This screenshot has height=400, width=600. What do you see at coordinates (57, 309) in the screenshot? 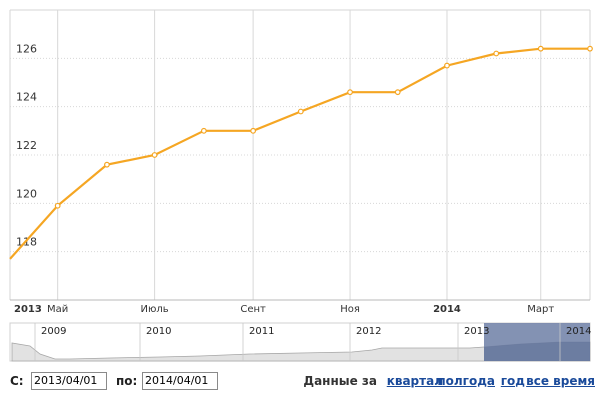
I see `x-tick-label: Май` at bounding box center [57, 309].